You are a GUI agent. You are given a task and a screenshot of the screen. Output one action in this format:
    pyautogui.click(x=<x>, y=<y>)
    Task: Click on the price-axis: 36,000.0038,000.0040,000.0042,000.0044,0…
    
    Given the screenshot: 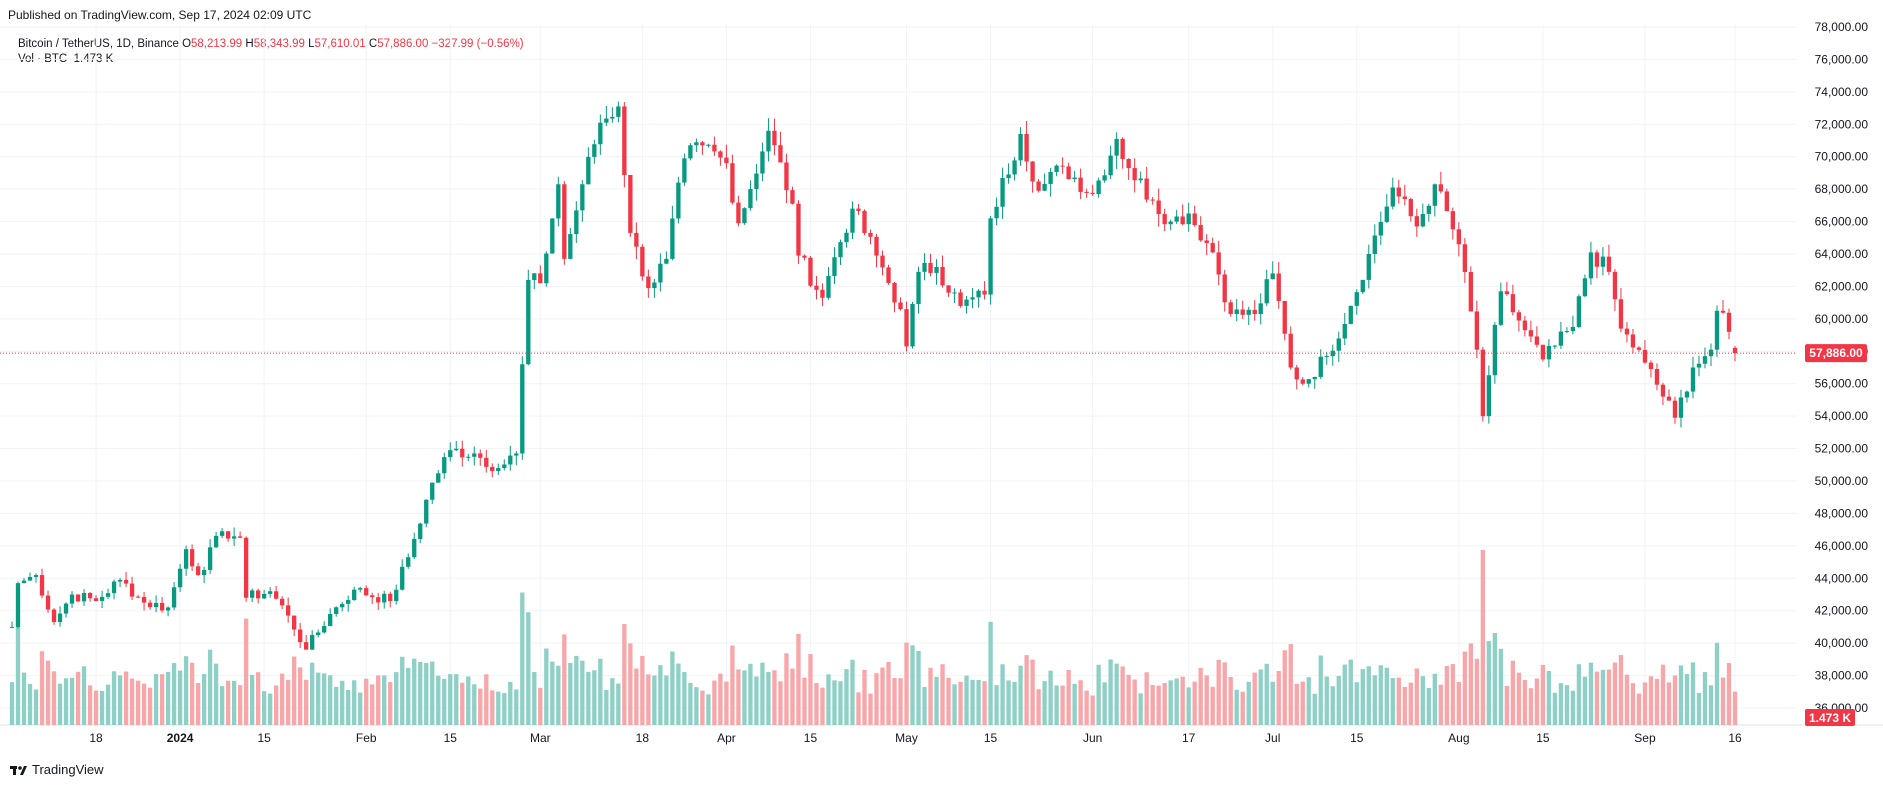 What is the action you would take?
    pyautogui.click(x=1842, y=367)
    